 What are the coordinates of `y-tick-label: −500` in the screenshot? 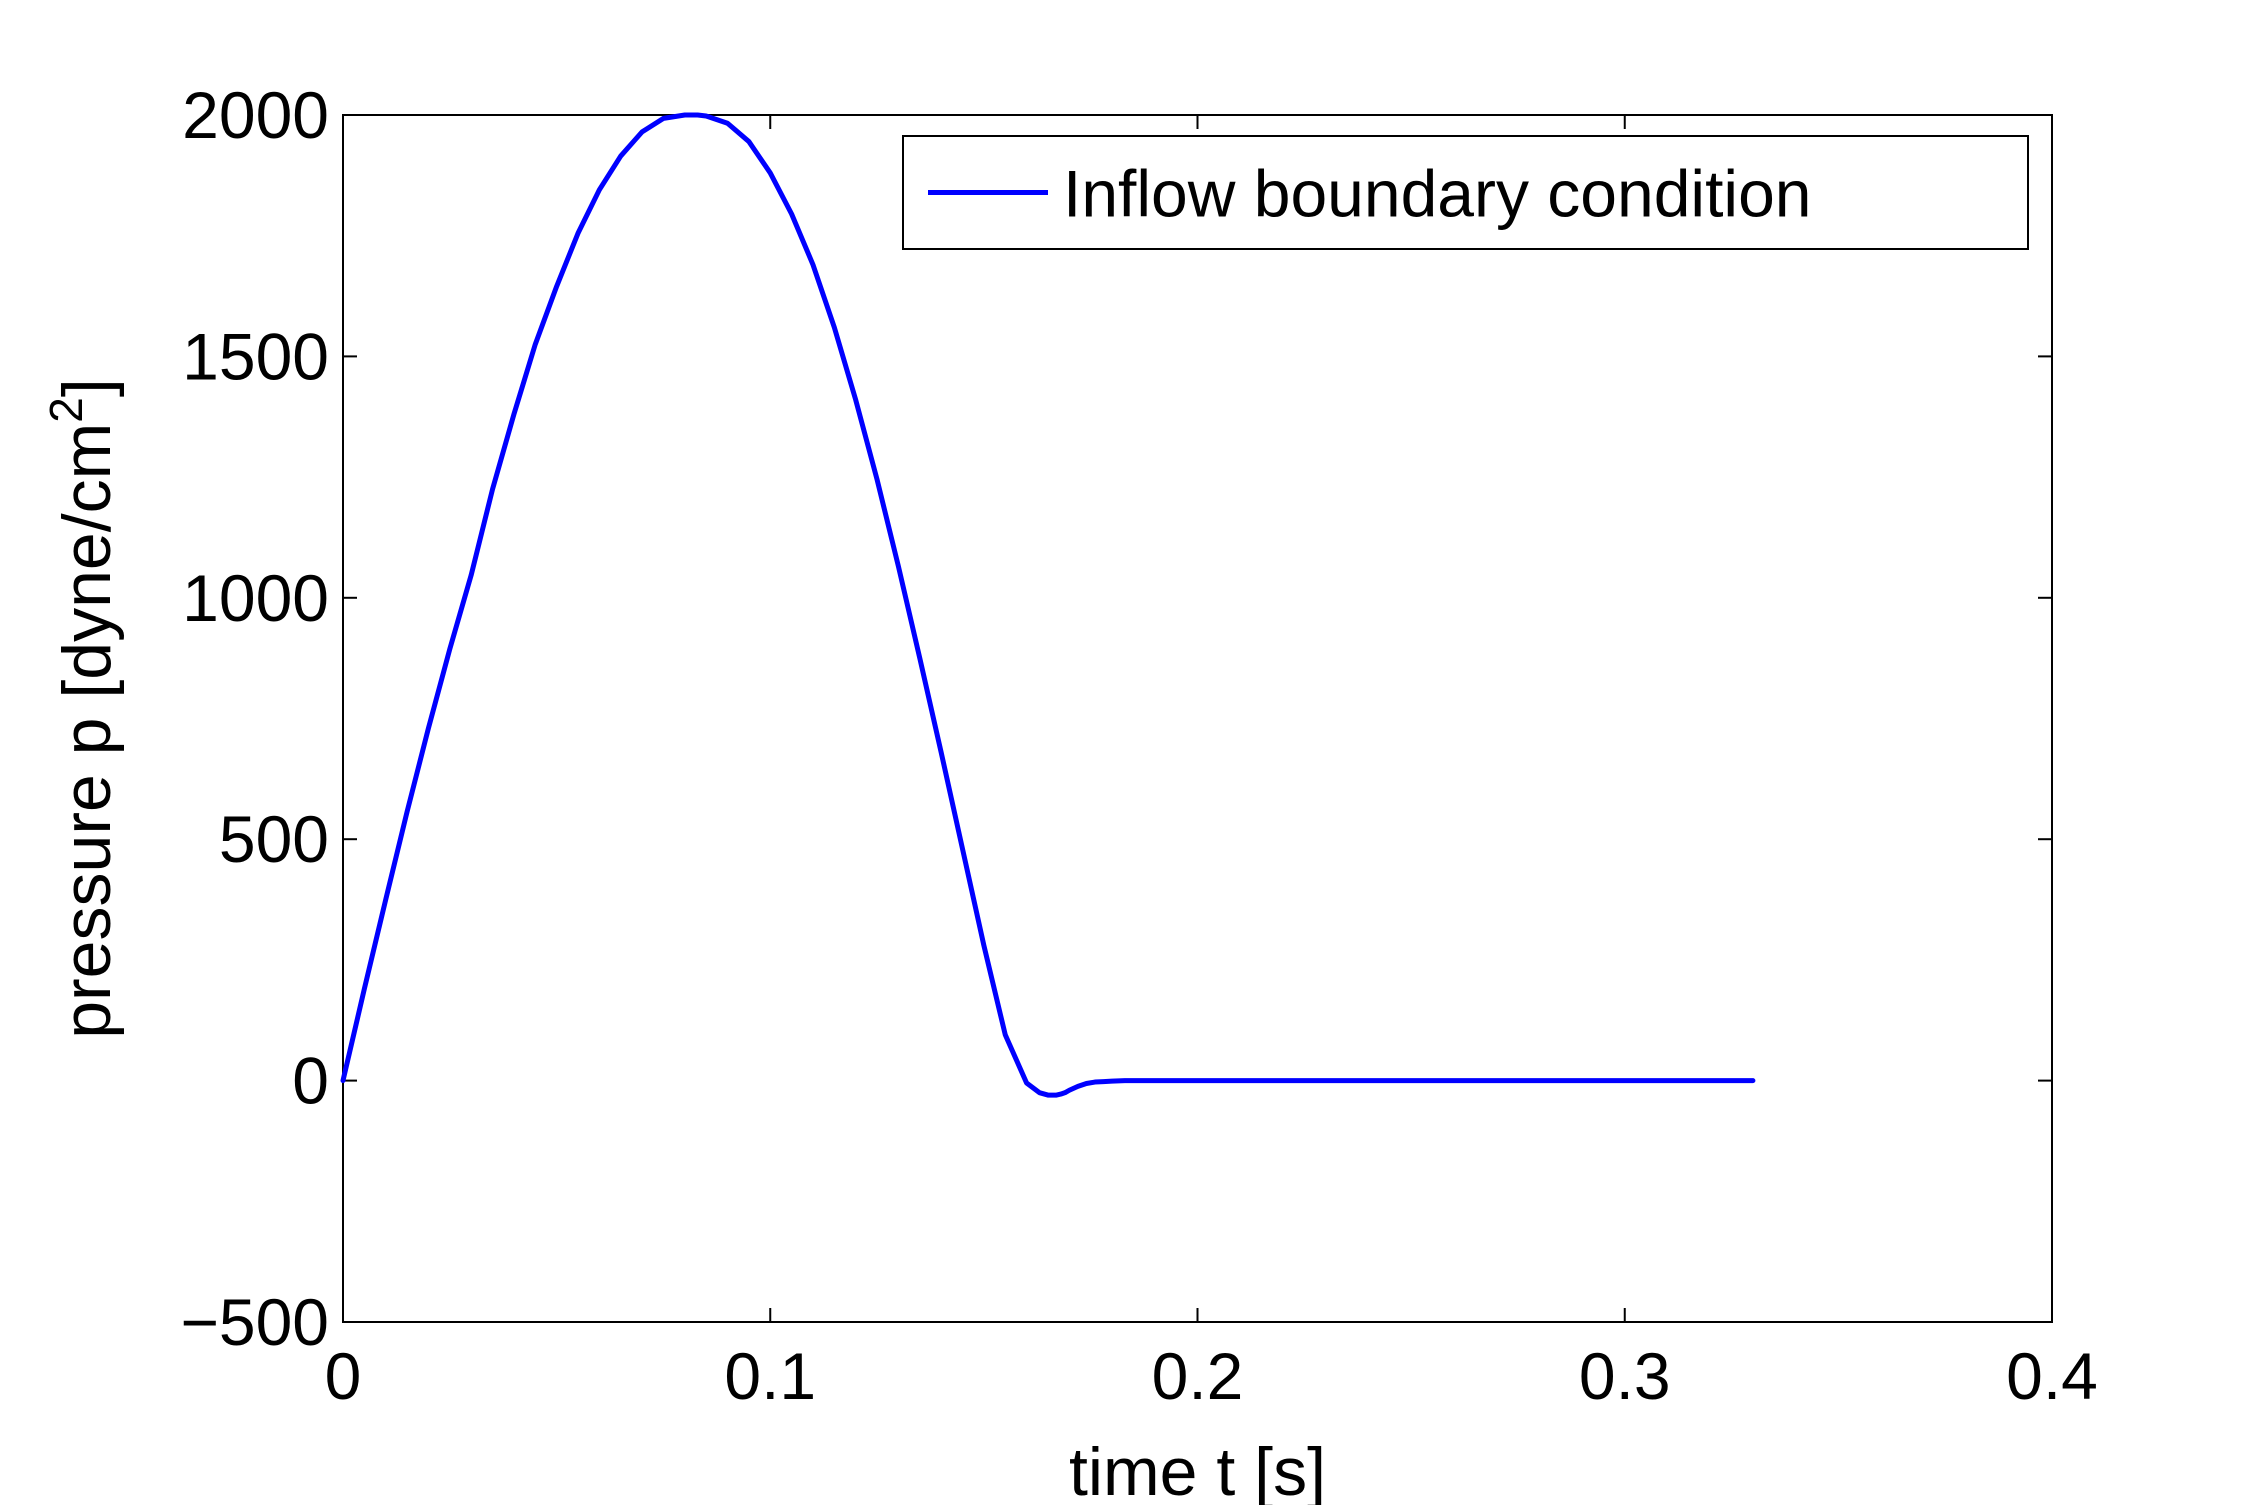 It's located at (254, 1322).